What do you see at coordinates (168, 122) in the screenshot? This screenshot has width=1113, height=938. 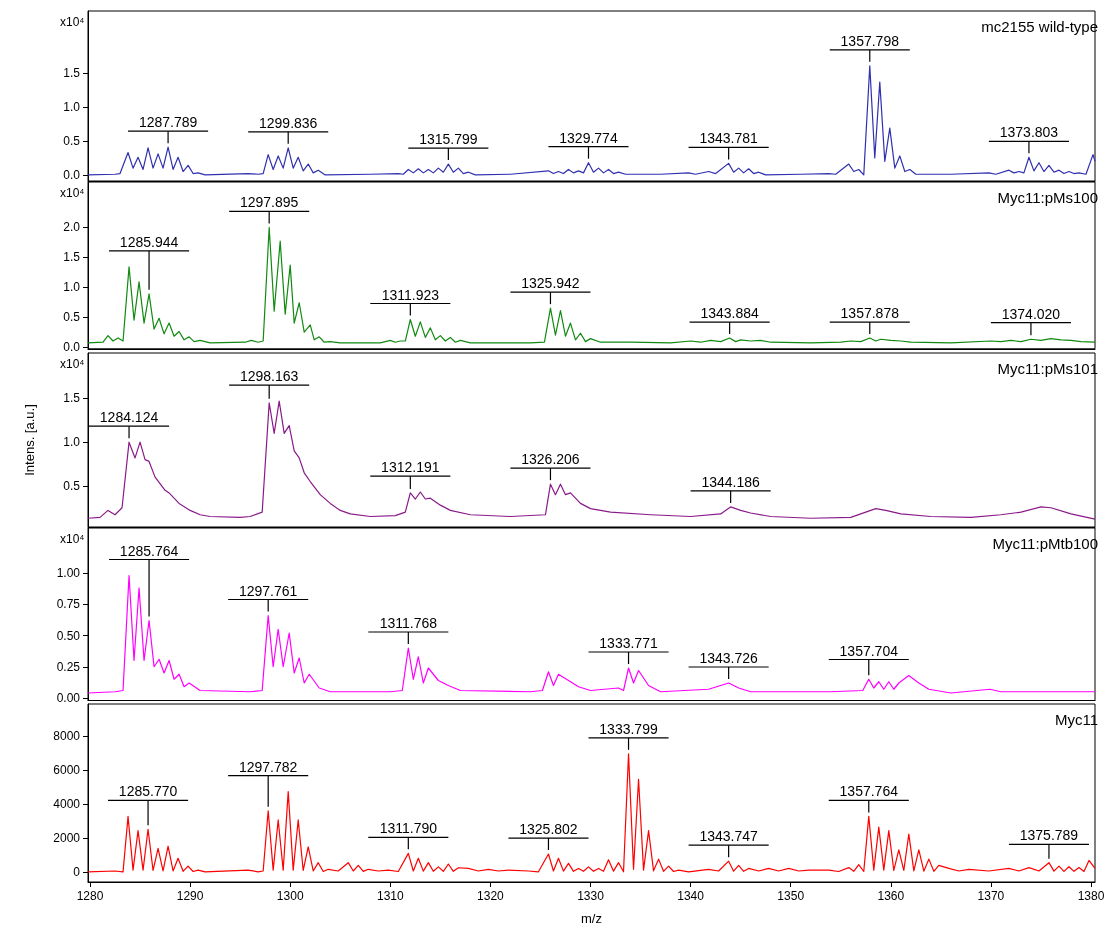 I see `annotation: 1287.789` at bounding box center [168, 122].